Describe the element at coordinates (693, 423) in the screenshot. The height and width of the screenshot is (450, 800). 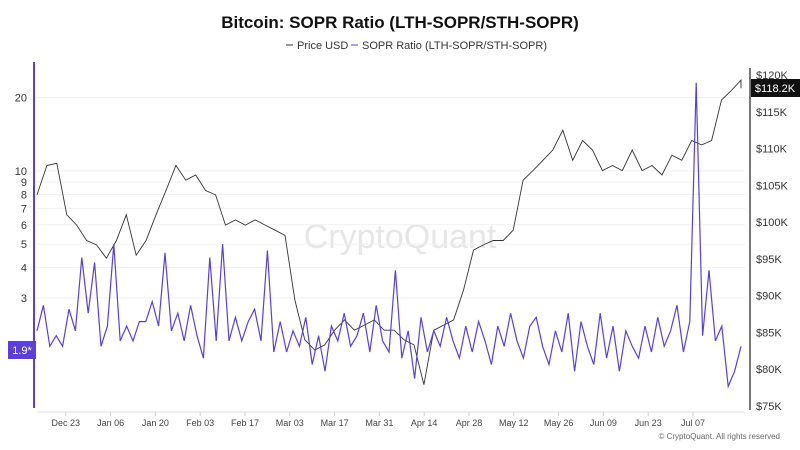
I see `x-tick-label: Jul 07` at that location.